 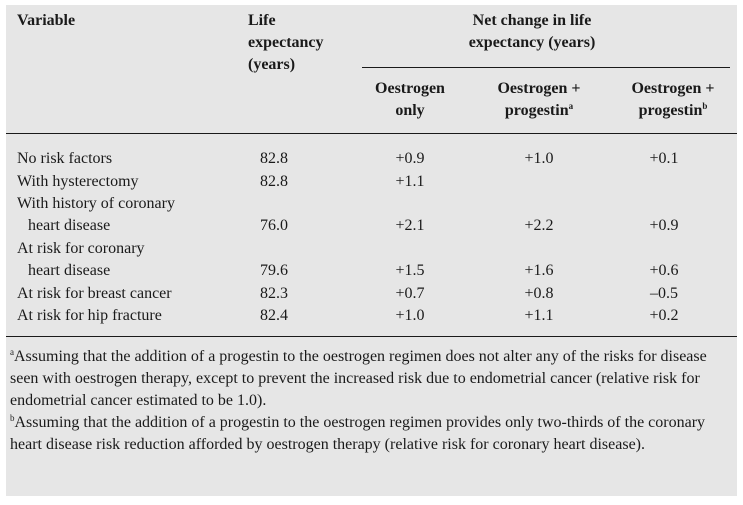 I want to click on cell-op-a: +1.6, so click(x=539, y=270).